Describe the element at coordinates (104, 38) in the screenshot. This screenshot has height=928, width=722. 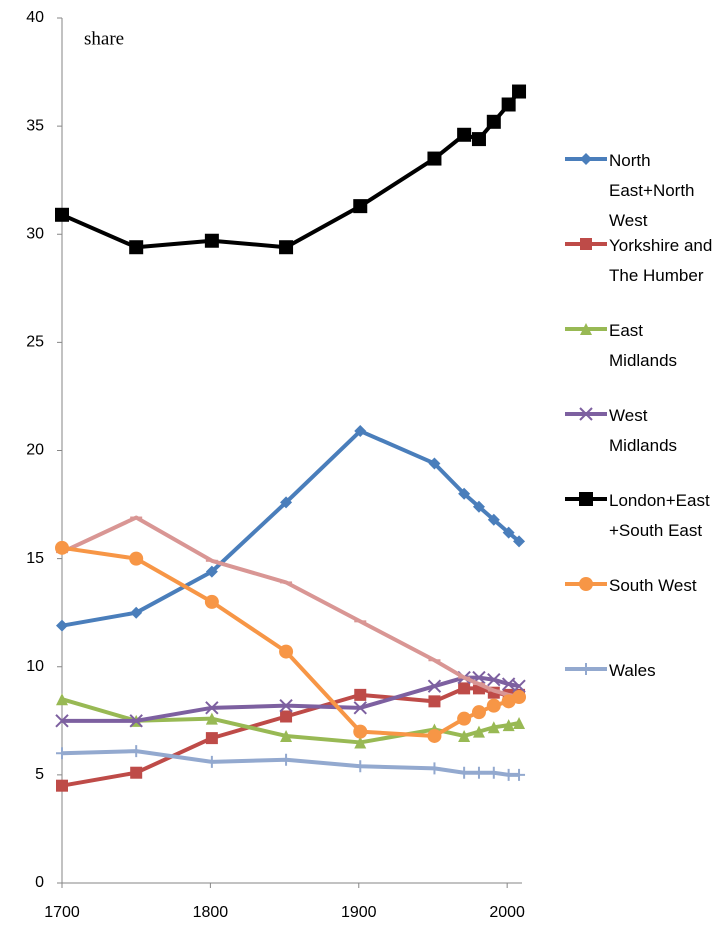
I see `annotation: share` at that location.